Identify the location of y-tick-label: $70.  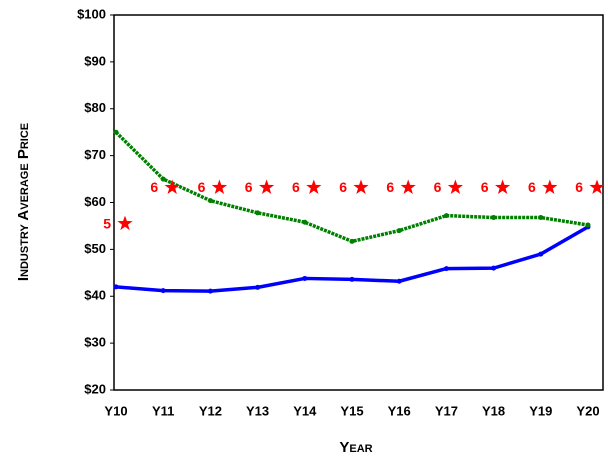
(95, 154).